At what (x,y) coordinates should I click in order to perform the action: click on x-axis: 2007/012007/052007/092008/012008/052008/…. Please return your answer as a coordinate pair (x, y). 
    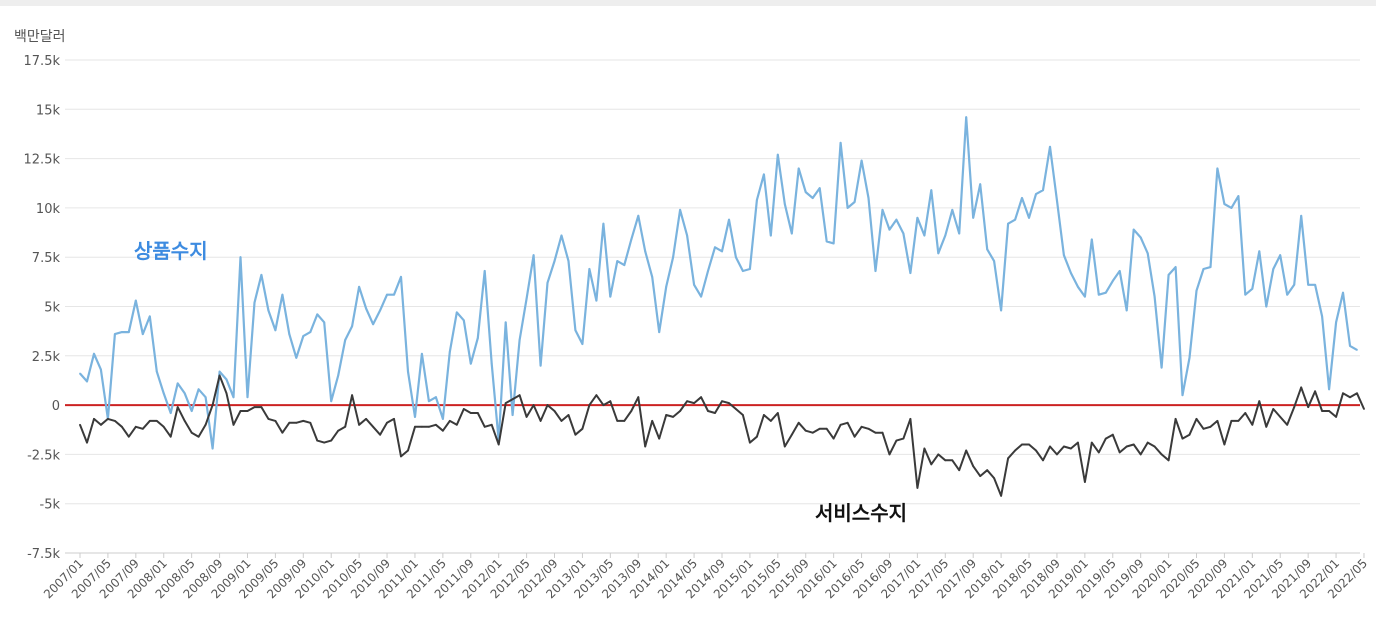
    Looking at the image, I should click on (705, 576).